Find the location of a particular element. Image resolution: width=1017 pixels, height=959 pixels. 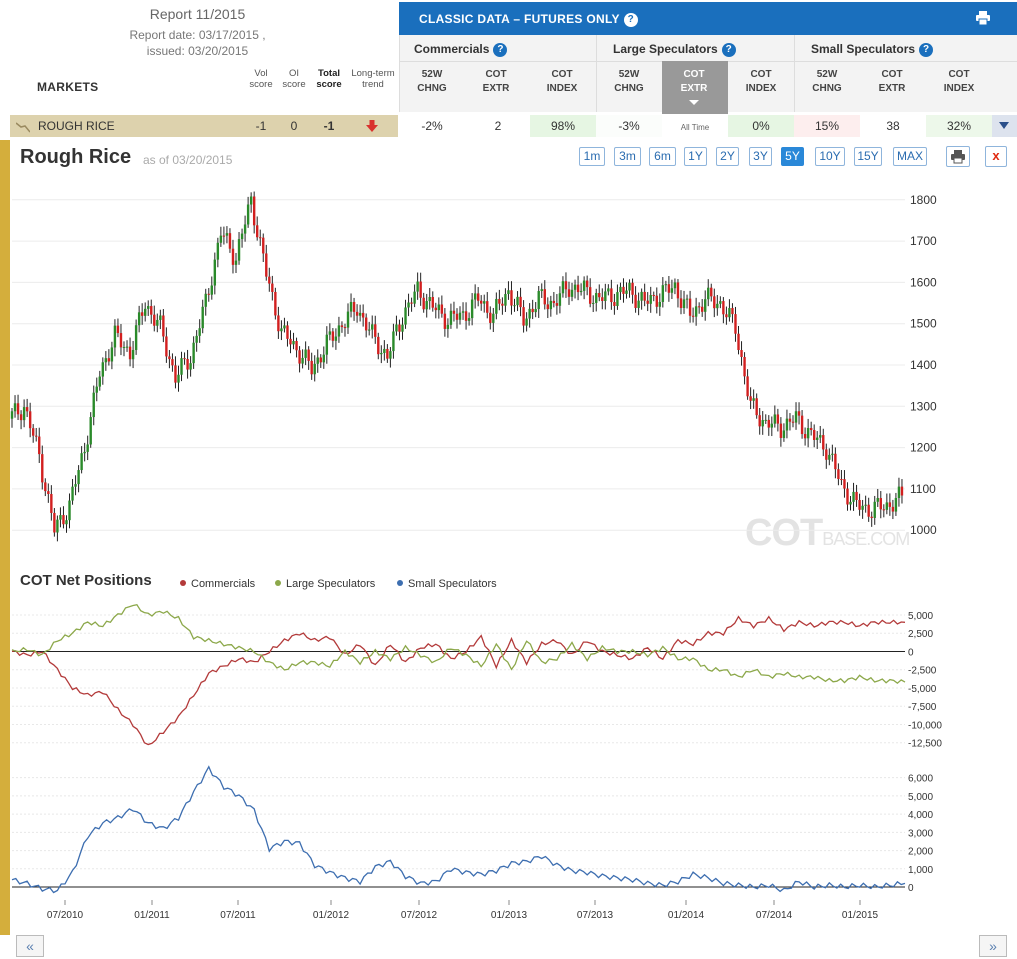

total-score-value: -1 is located at coordinates (329, 126).